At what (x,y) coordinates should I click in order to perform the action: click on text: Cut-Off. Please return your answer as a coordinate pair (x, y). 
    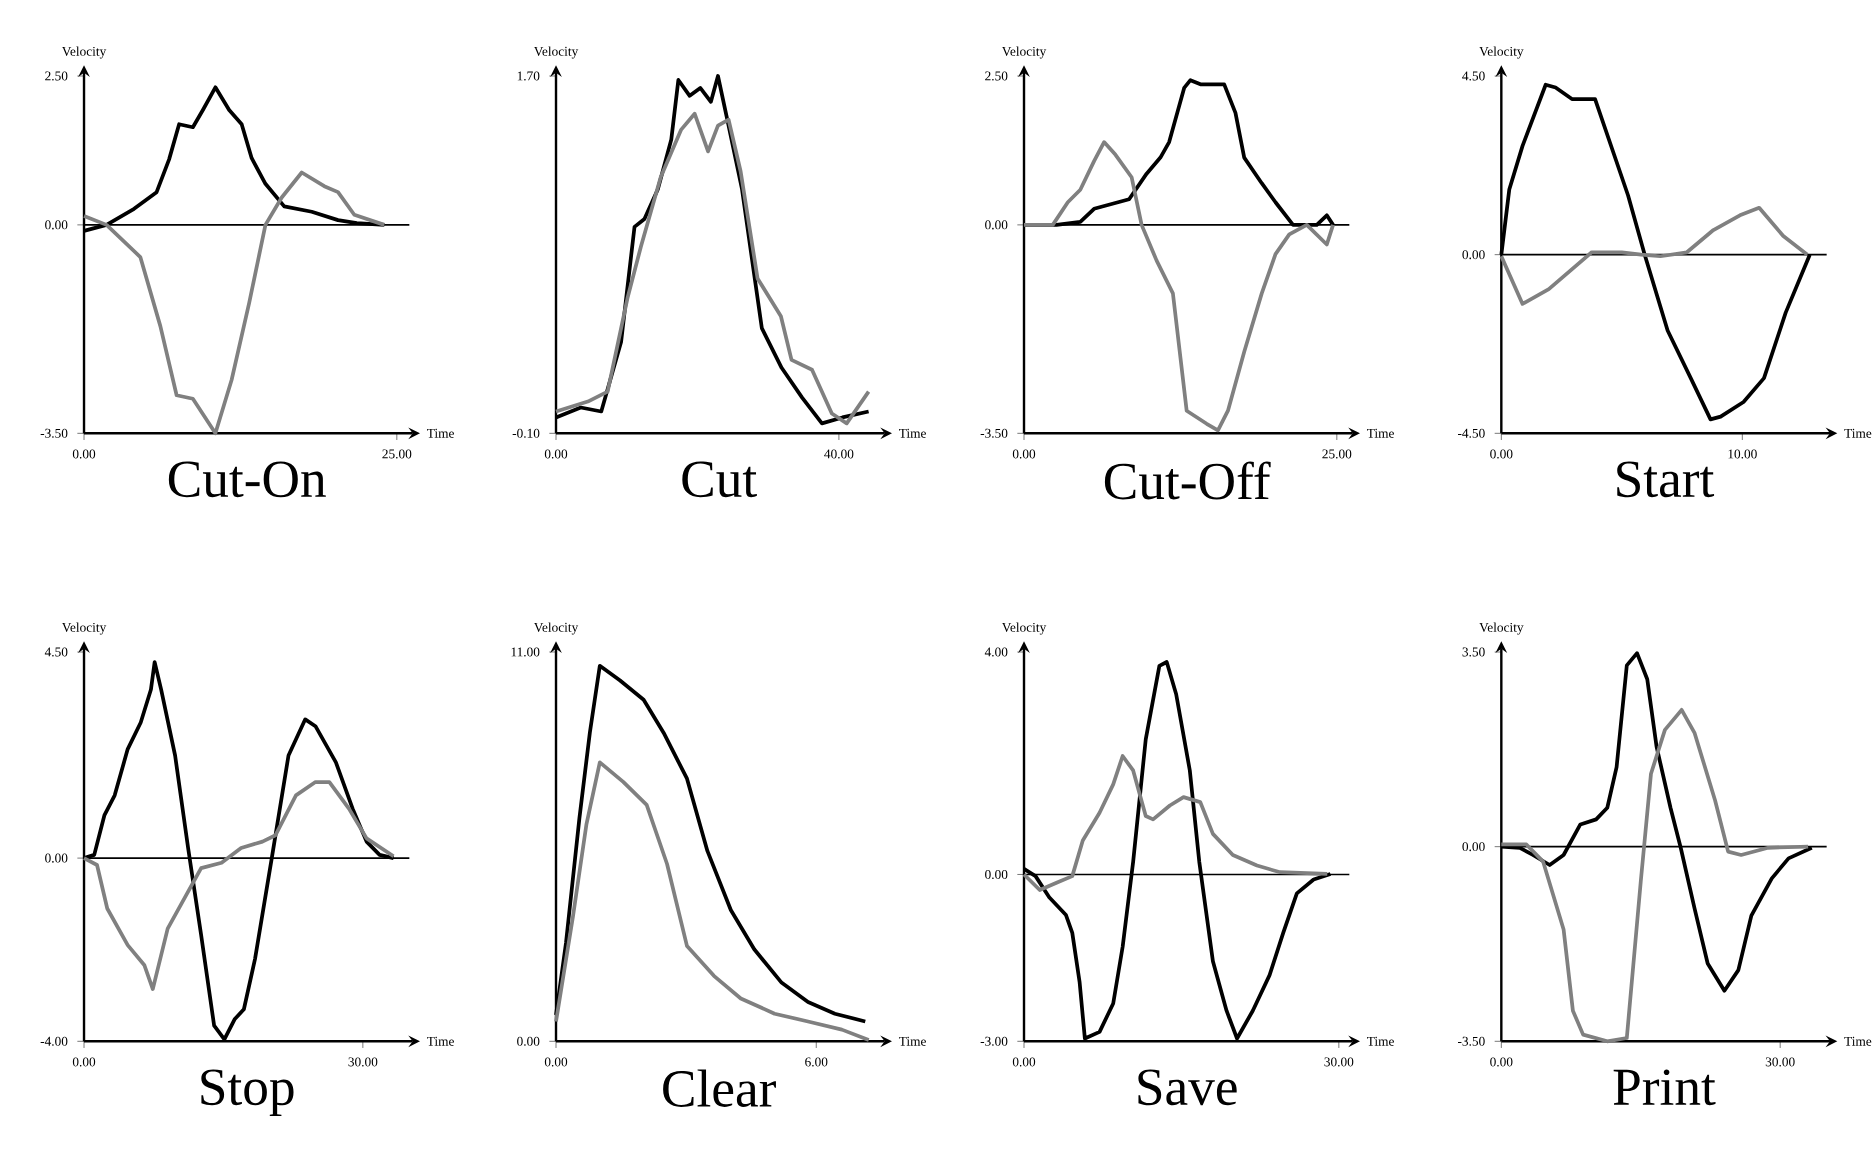
    Looking at the image, I should click on (1187, 480).